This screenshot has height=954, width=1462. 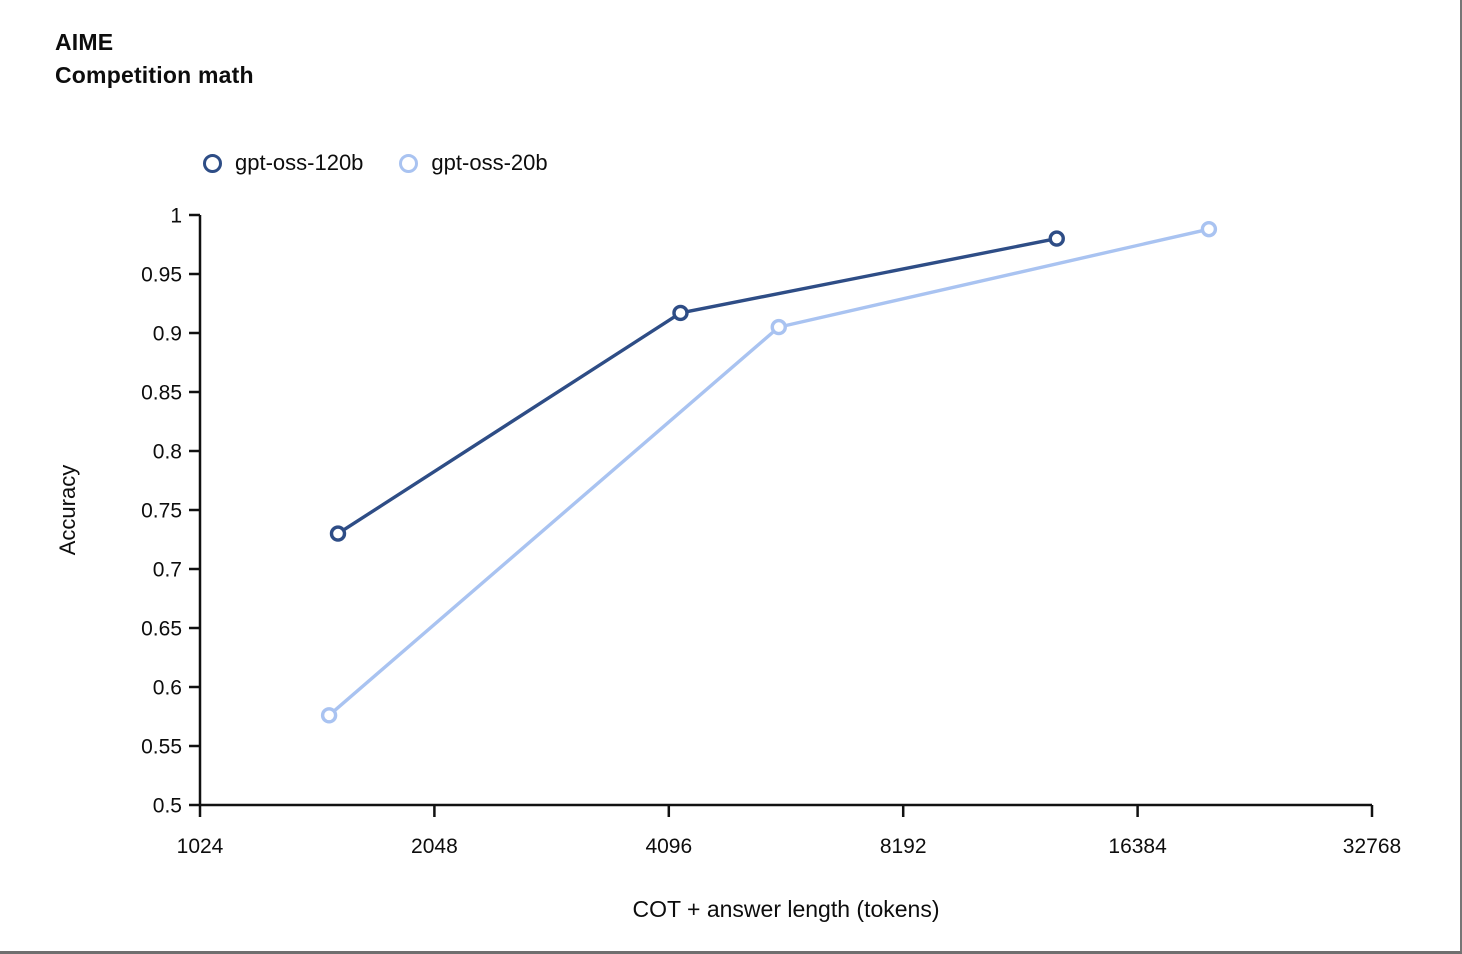 I want to click on x-tick-label: 2048, so click(x=434, y=846).